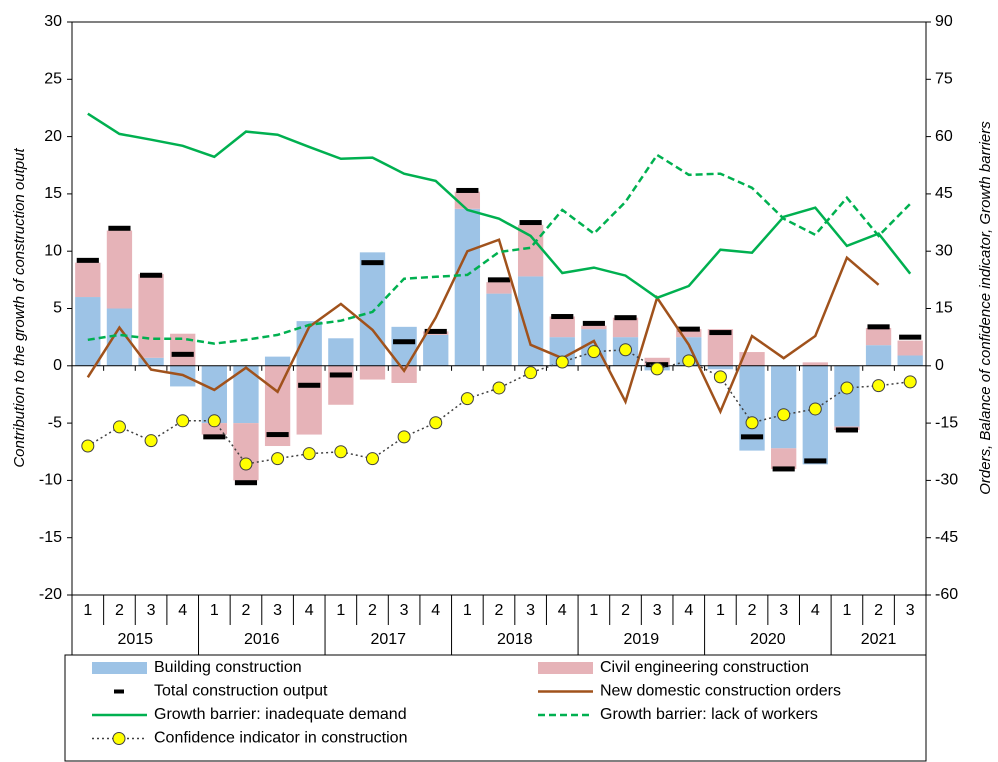 This screenshot has width=998, height=762. What do you see at coordinates (944, 79) in the screenshot?
I see `y2-tick-label: 75` at bounding box center [944, 79].